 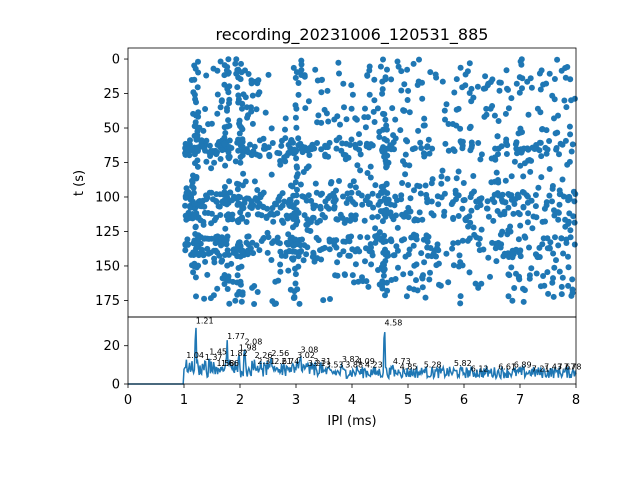 I want to click on peak-label: 2.08, so click(x=254, y=342).